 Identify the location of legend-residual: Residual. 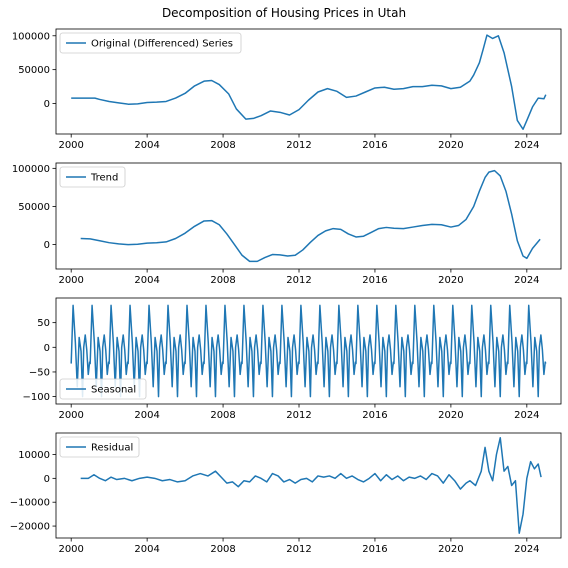
(99, 447).